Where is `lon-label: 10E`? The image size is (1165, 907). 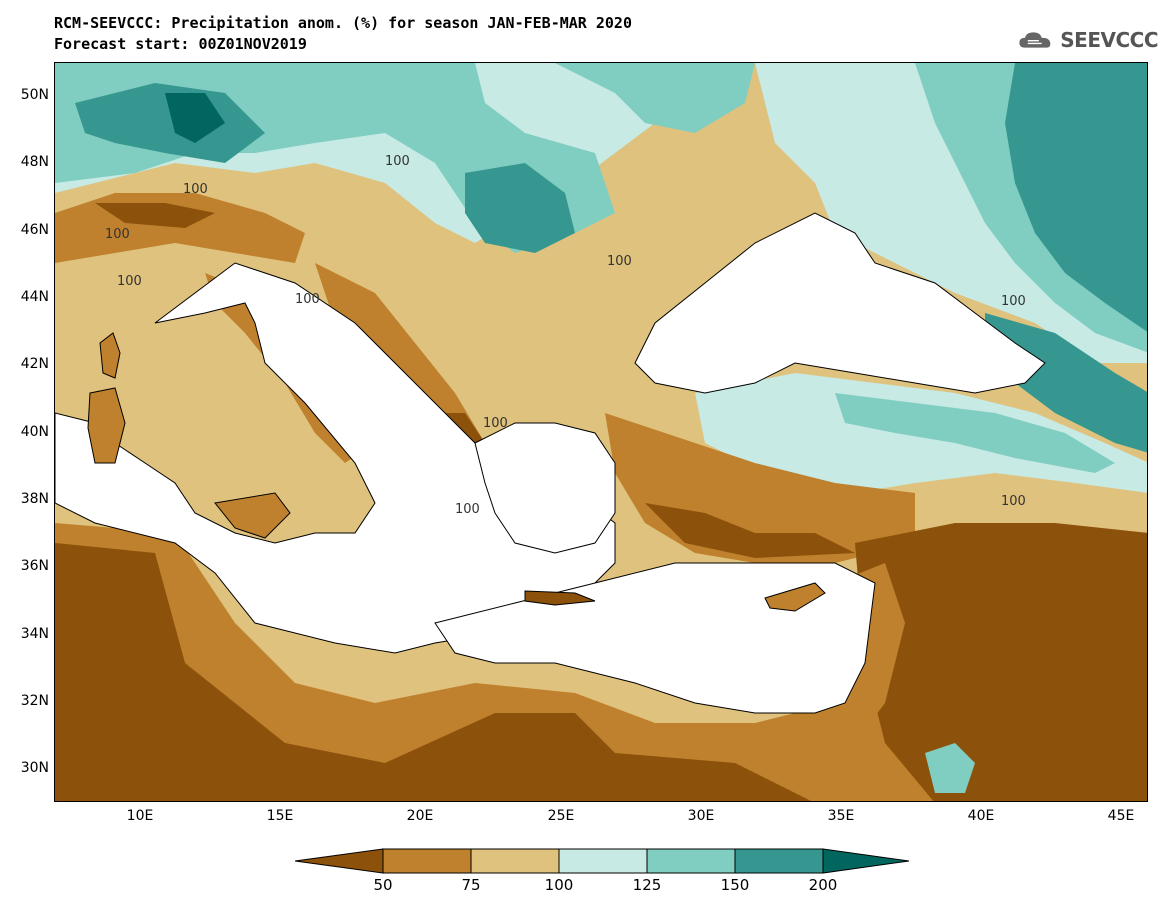
lon-label: 10E is located at coordinates (140, 816).